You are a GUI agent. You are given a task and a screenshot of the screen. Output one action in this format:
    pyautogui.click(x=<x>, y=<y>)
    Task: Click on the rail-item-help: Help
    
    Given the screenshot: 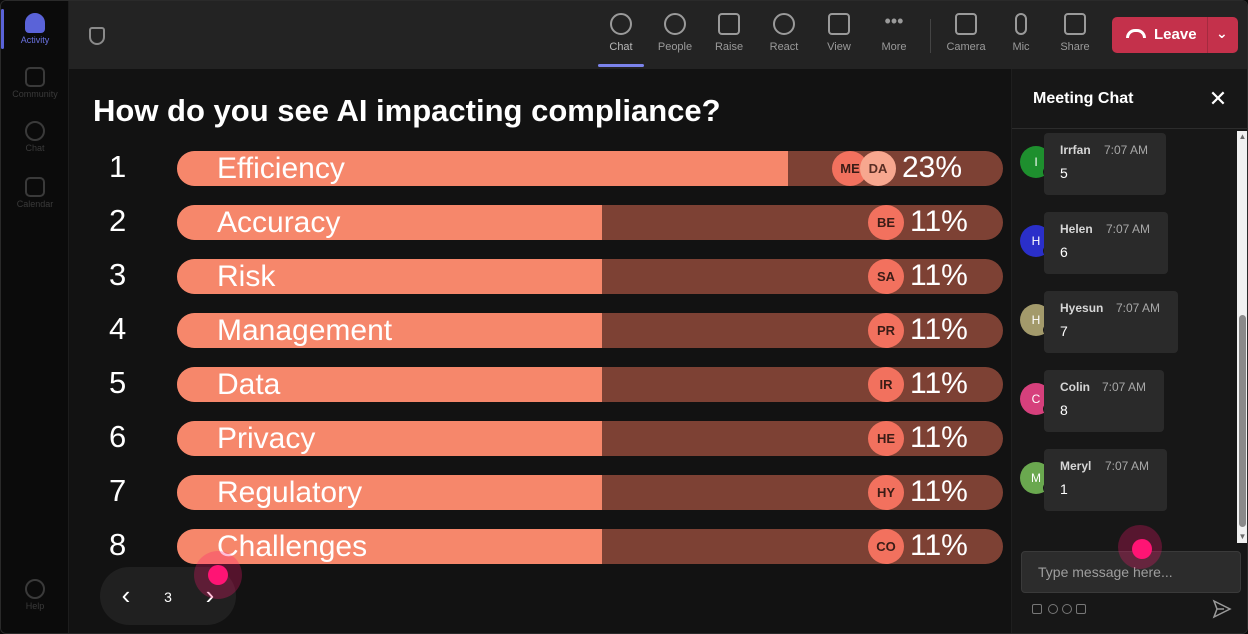 What is the action you would take?
    pyautogui.click(x=35, y=595)
    